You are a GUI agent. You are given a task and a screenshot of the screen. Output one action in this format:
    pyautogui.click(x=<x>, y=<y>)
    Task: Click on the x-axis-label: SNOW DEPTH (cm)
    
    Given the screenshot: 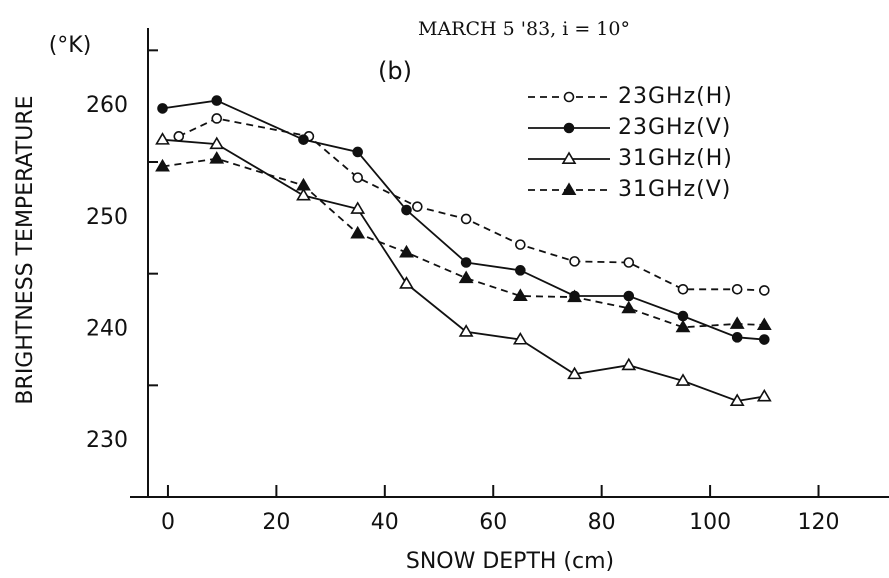 What is the action you would take?
    pyautogui.click(x=510, y=561)
    